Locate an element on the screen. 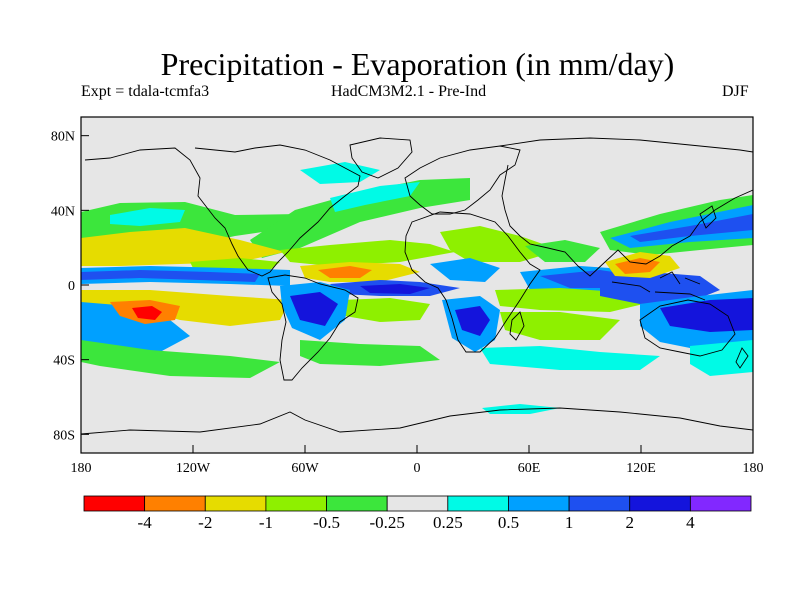 The height and width of the screenshot is (600, 800). itcz-pacific-core is located at coordinates (170, 276).